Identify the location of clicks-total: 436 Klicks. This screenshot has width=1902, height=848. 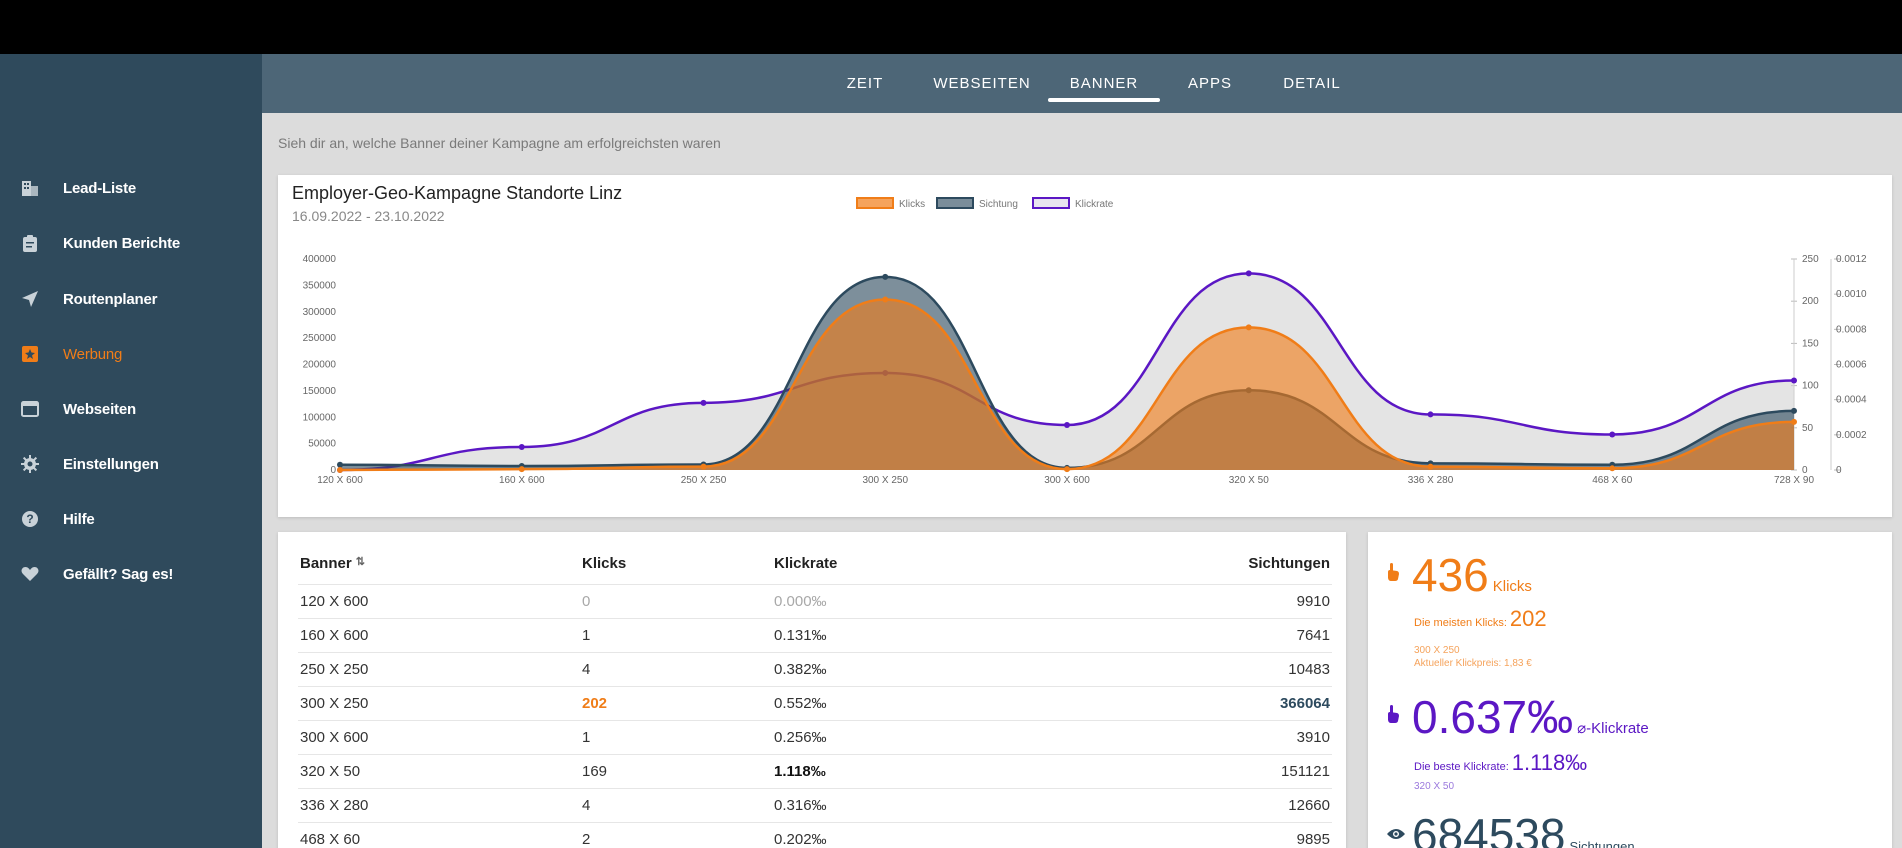
(1472, 581).